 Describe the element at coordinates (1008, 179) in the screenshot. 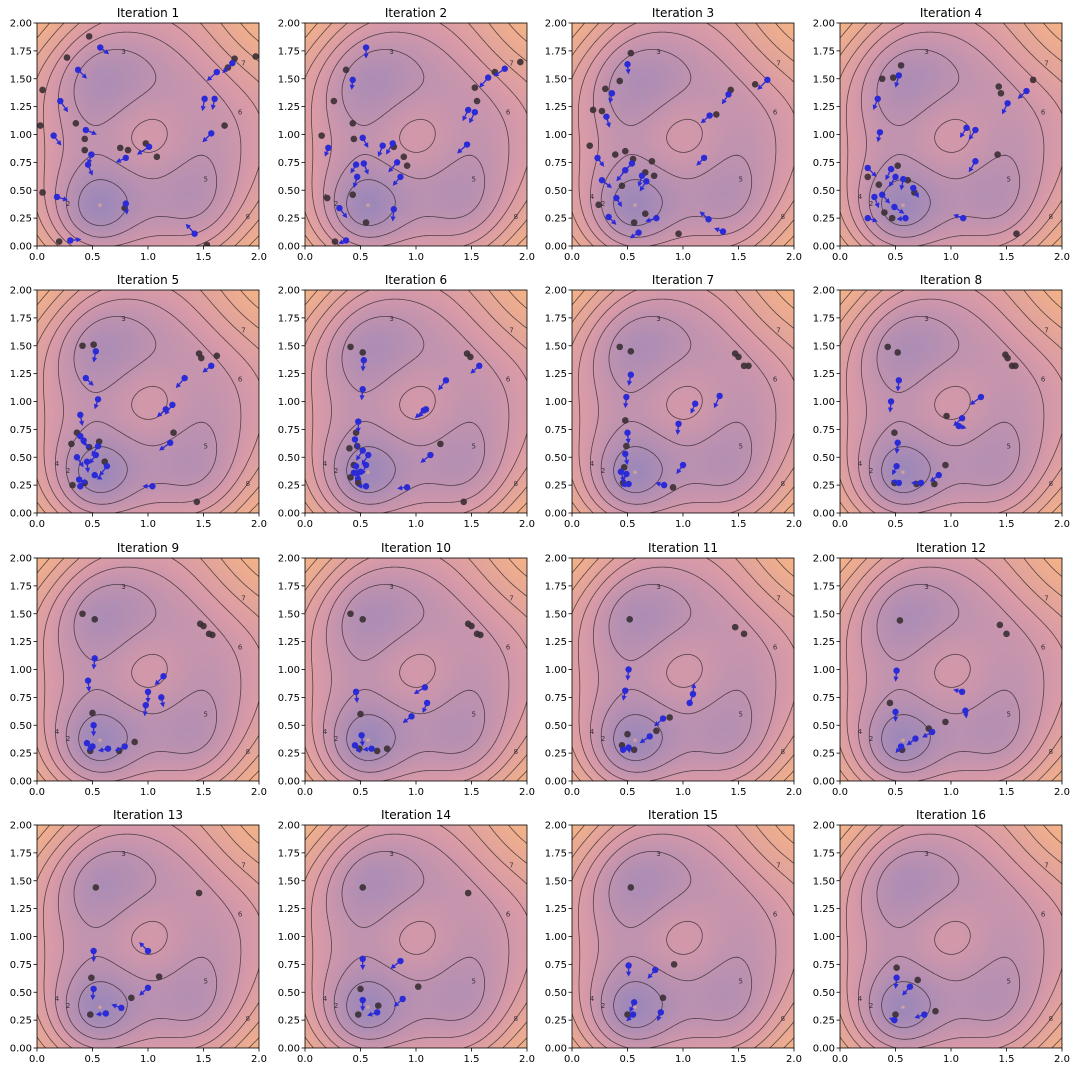

I see `contour-label: 5` at that location.